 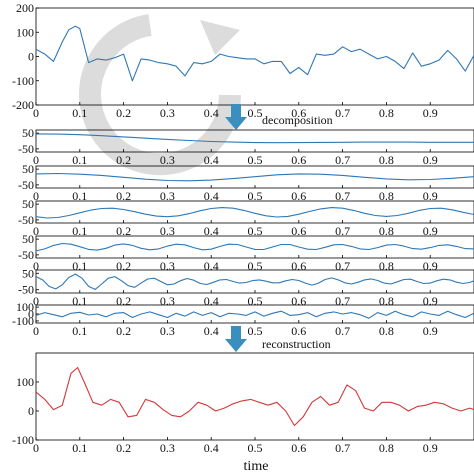 What do you see at coordinates (256, 466) in the screenshot?
I see `x-axis-label: time` at bounding box center [256, 466].